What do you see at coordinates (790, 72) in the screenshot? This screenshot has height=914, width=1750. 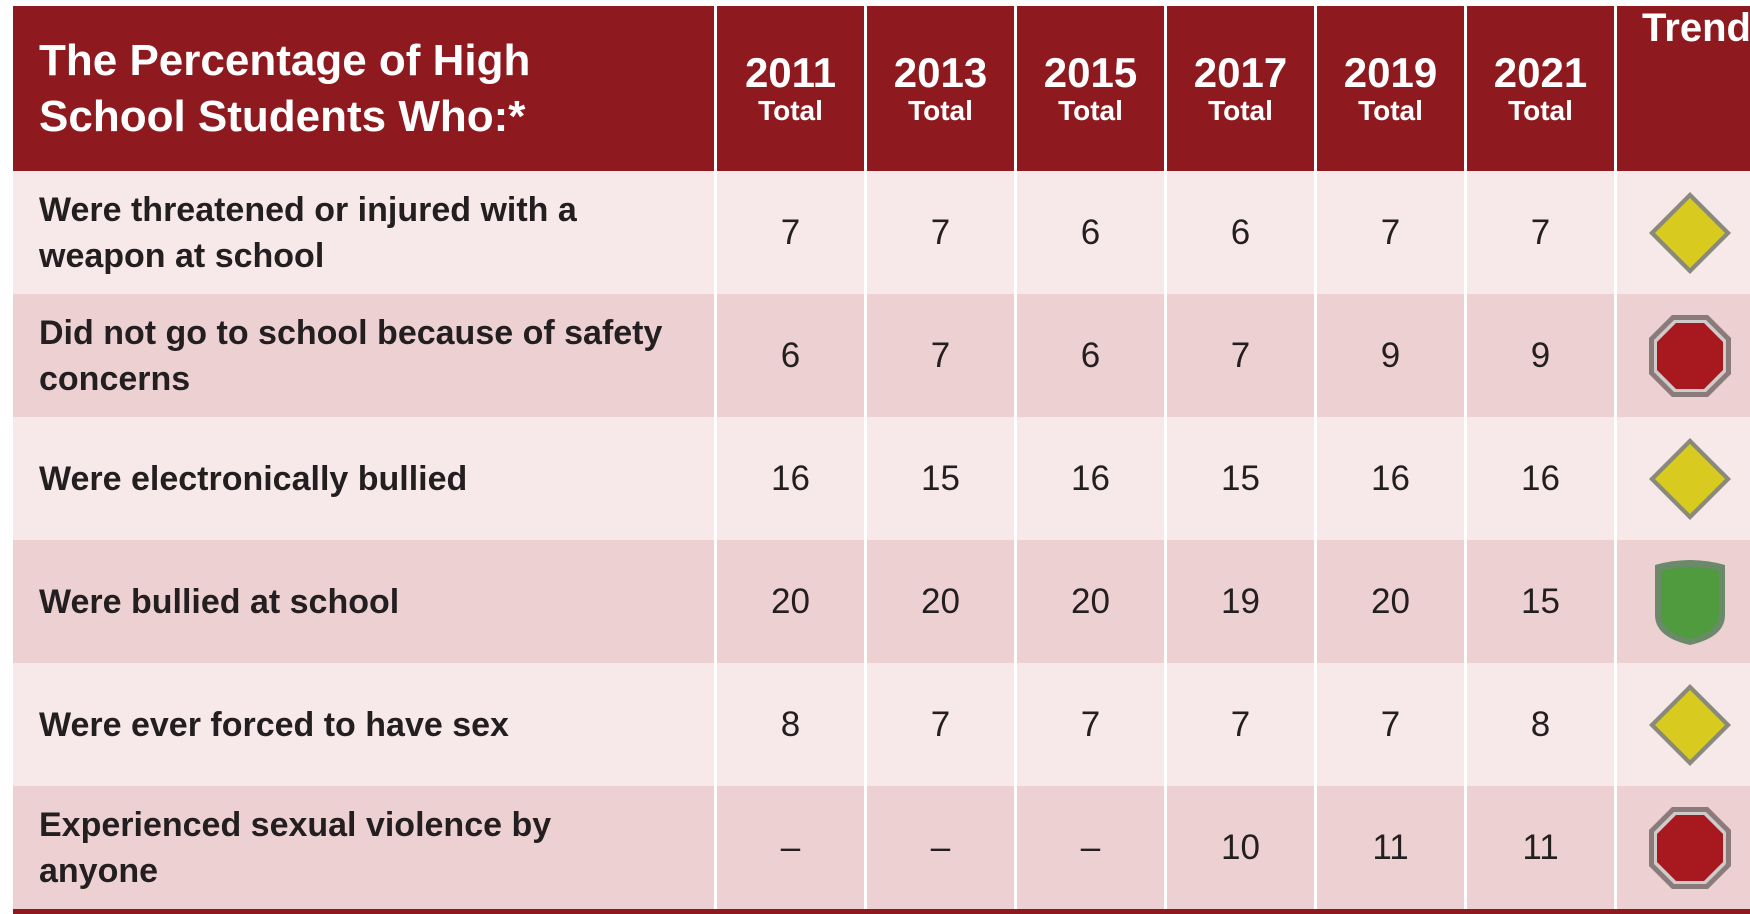 I see `year: 2011` at bounding box center [790, 72].